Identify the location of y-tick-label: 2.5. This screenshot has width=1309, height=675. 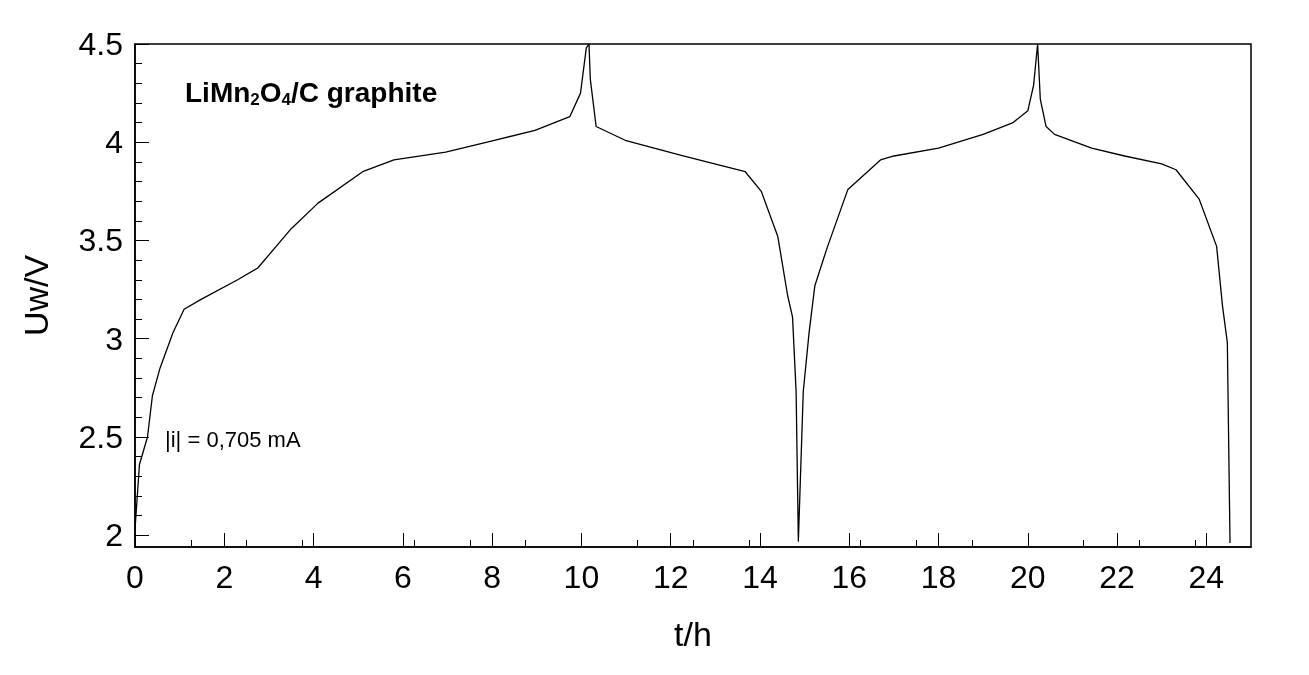
(100, 436).